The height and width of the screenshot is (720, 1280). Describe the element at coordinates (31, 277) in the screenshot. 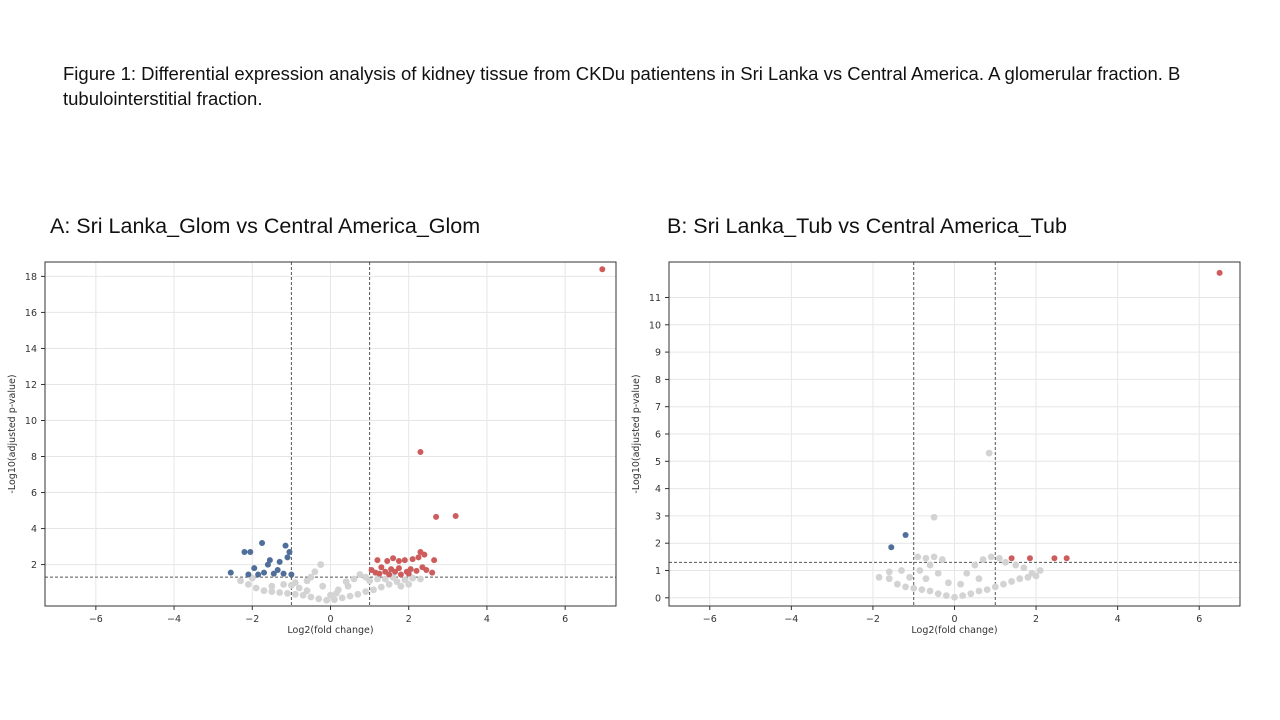

I see `y-tick-label: 18` at that location.